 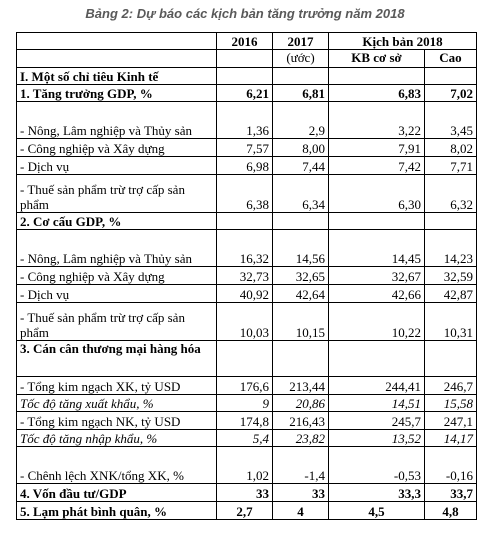 I want to click on cell-2016: 6,98, so click(x=244, y=165).